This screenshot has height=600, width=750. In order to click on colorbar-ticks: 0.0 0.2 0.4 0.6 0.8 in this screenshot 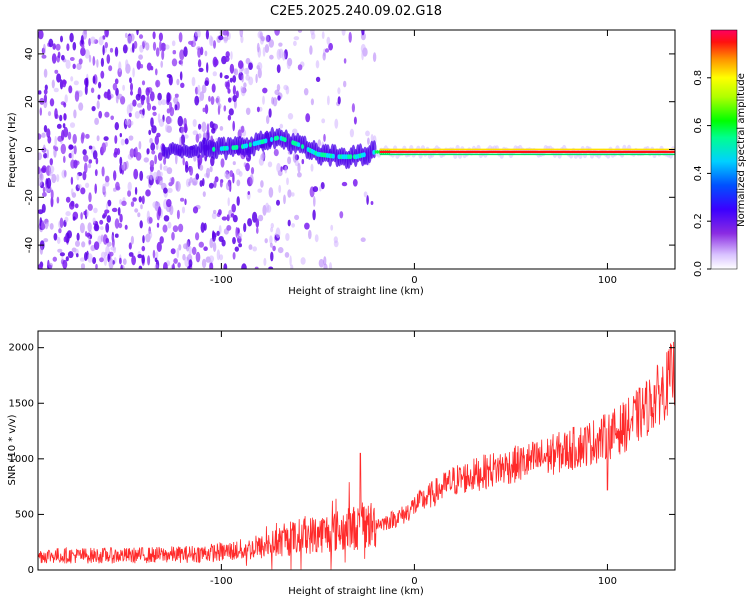, I will do `click(702, 173)`.